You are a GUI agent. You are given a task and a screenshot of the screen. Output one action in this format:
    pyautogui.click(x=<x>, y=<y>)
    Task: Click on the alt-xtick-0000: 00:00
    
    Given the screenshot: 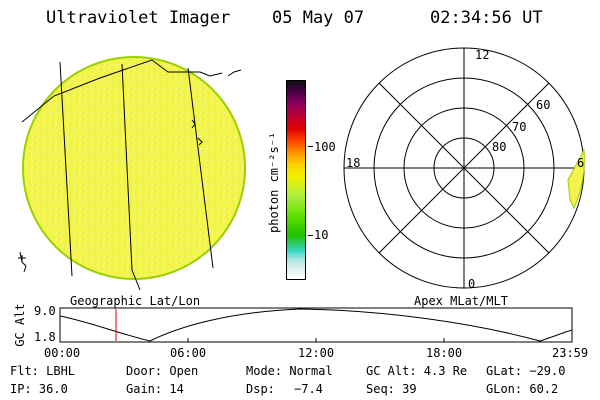 What is the action you would take?
    pyautogui.click(x=62, y=353)
    